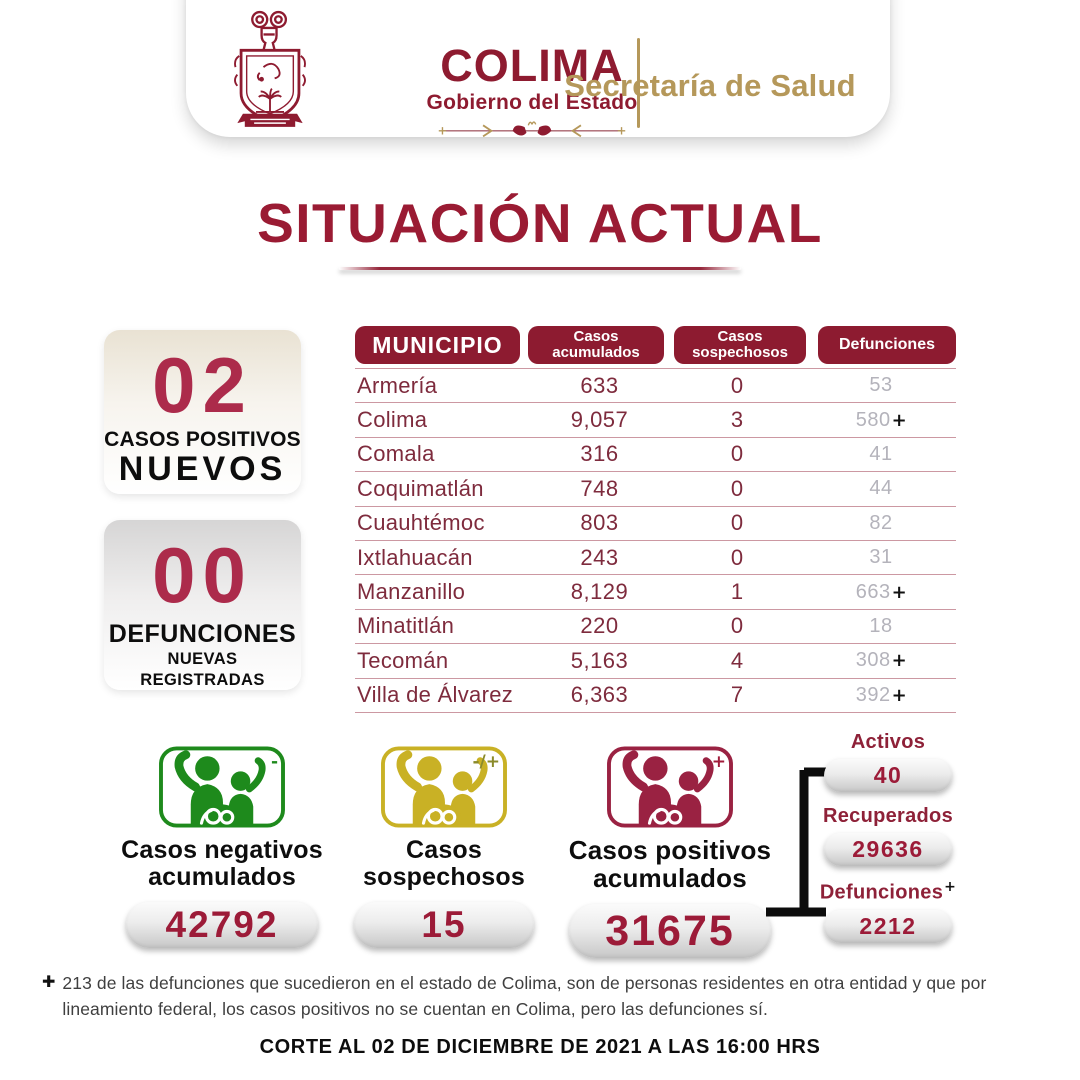 The height and width of the screenshot is (1080, 1080). What do you see at coordinates (655, 592) in the screenshot?
I see `table-row: Manzanillo 8,129 1 663+` at bounding box center [655, 592].